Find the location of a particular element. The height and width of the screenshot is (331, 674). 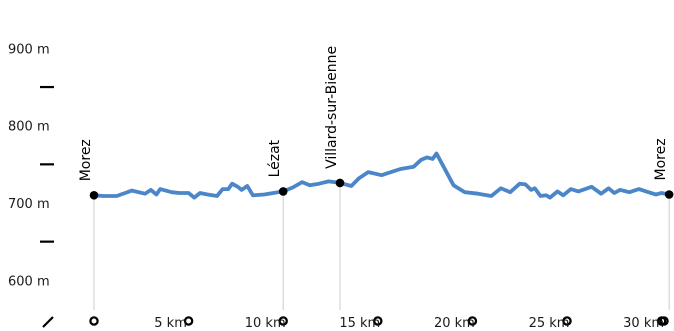

x-tick-label: 10 km is located at coordinates (265, 323).